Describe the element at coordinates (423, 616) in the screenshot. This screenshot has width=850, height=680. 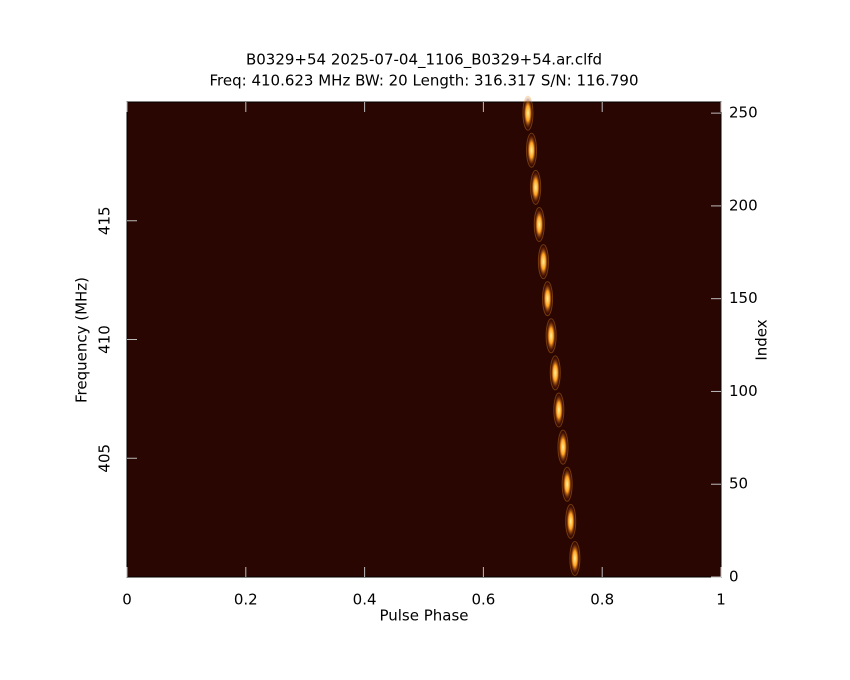
I see `x-axis-label: Pulse Phase` at that location.